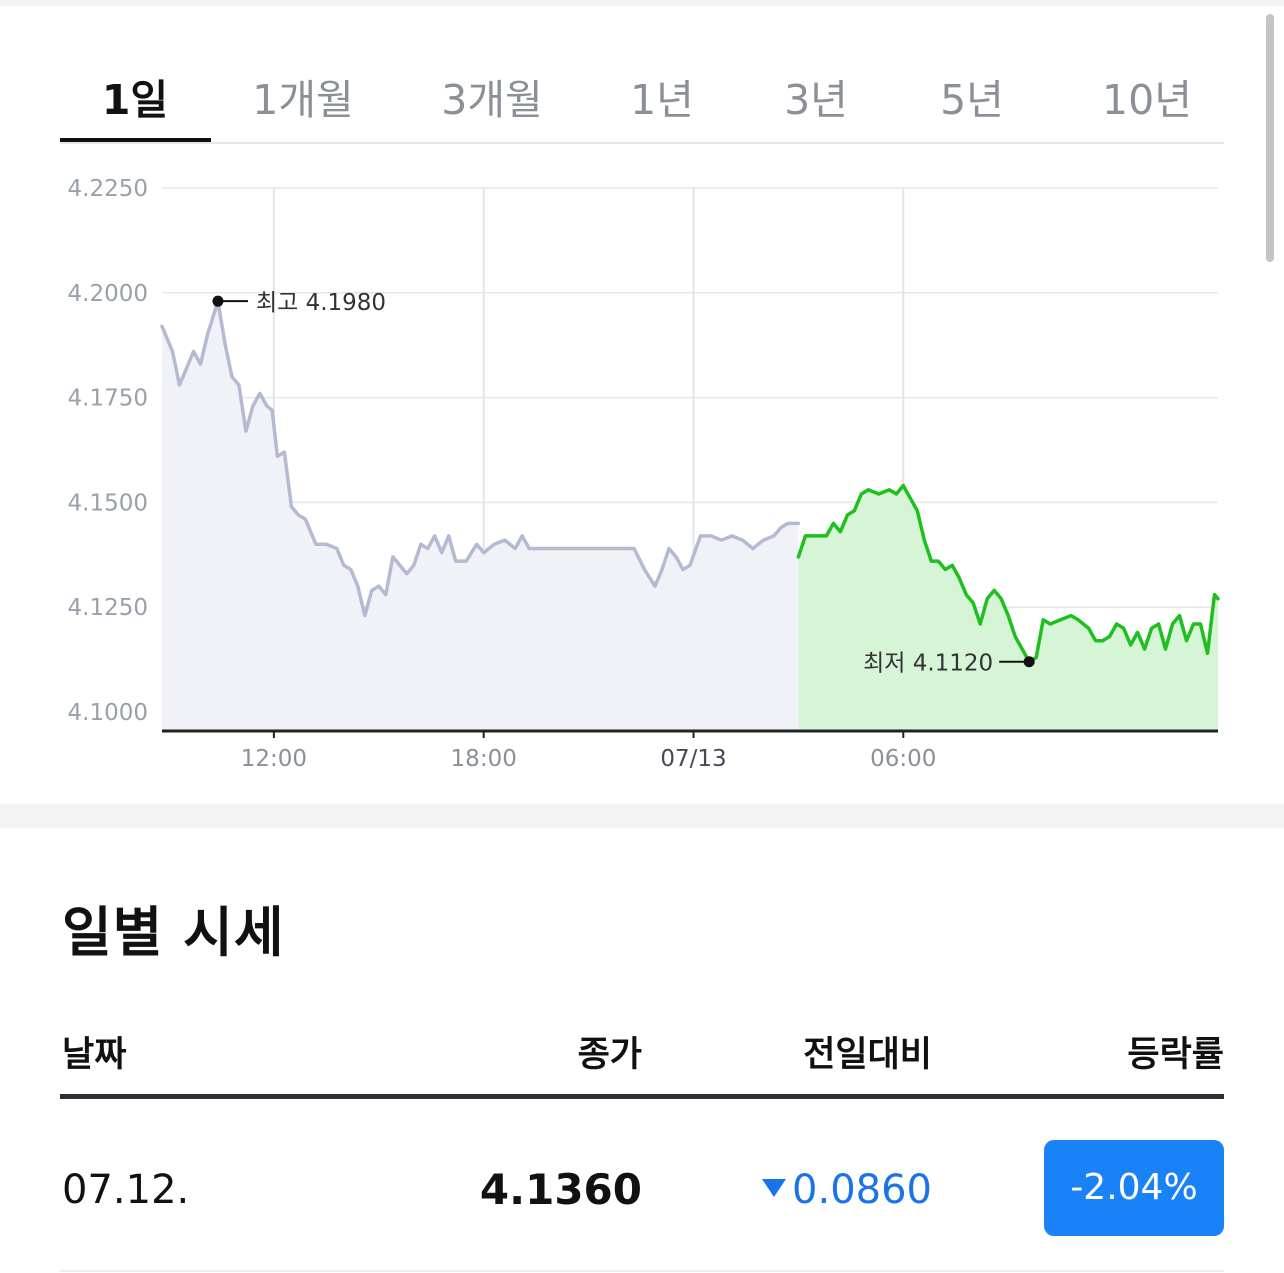  Describe the element at coordinates (321, 303) in the screenshot. I see `high-label: 최고 4.1980` at that location.